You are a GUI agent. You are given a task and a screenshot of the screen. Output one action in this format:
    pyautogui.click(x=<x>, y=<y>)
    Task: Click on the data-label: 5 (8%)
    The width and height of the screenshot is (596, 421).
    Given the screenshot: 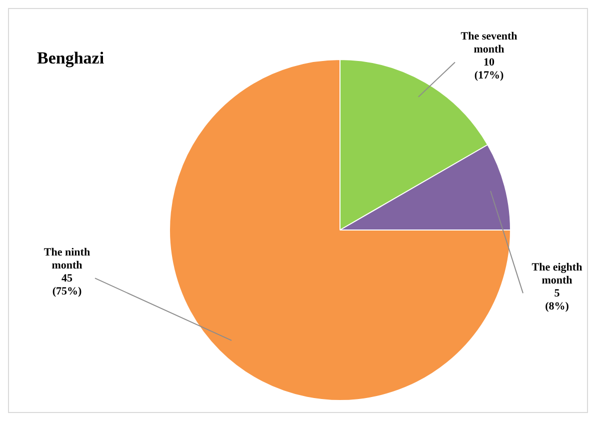 What is the action you would take?
    pyautogui.click(x=557, y=299)
    